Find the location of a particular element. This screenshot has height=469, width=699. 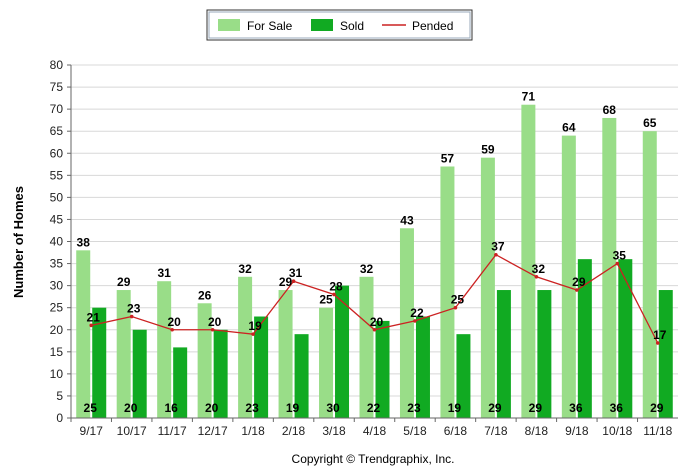

x-tick-label: 4/18 is located at coordinates (375, 431).